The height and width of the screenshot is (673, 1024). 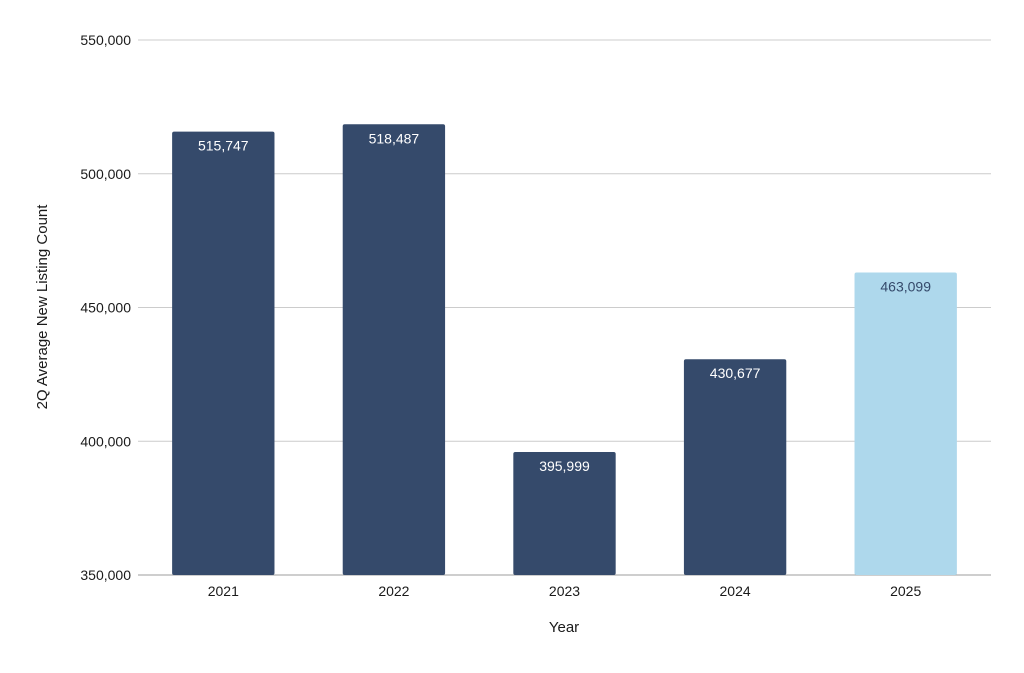 I want to click on data-label-2021: 515,747, so click(x=223, y=146).